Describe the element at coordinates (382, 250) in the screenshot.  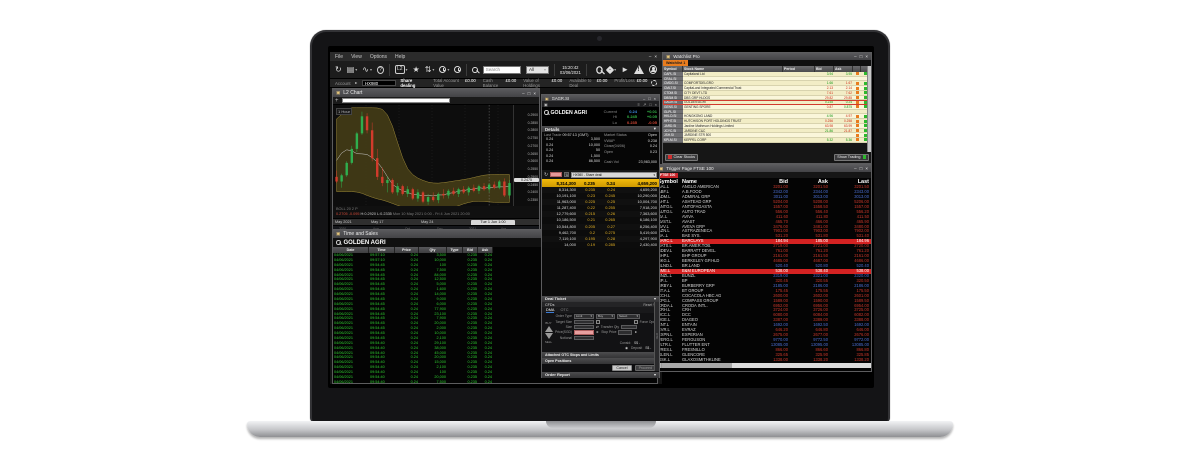
I see `tns-header-time: Time` at that location.